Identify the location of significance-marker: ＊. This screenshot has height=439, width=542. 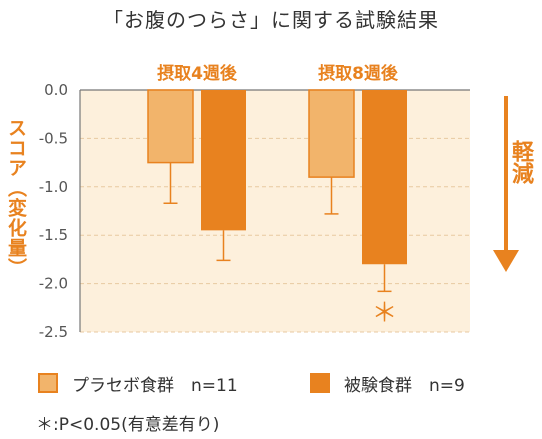
(384, 313).